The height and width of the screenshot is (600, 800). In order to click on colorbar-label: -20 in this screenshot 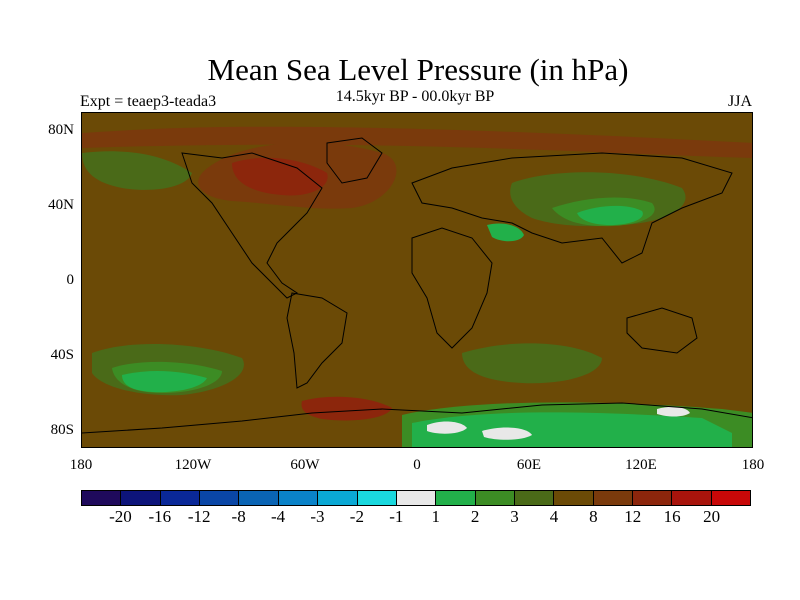, I will do `click(120, 516)`.